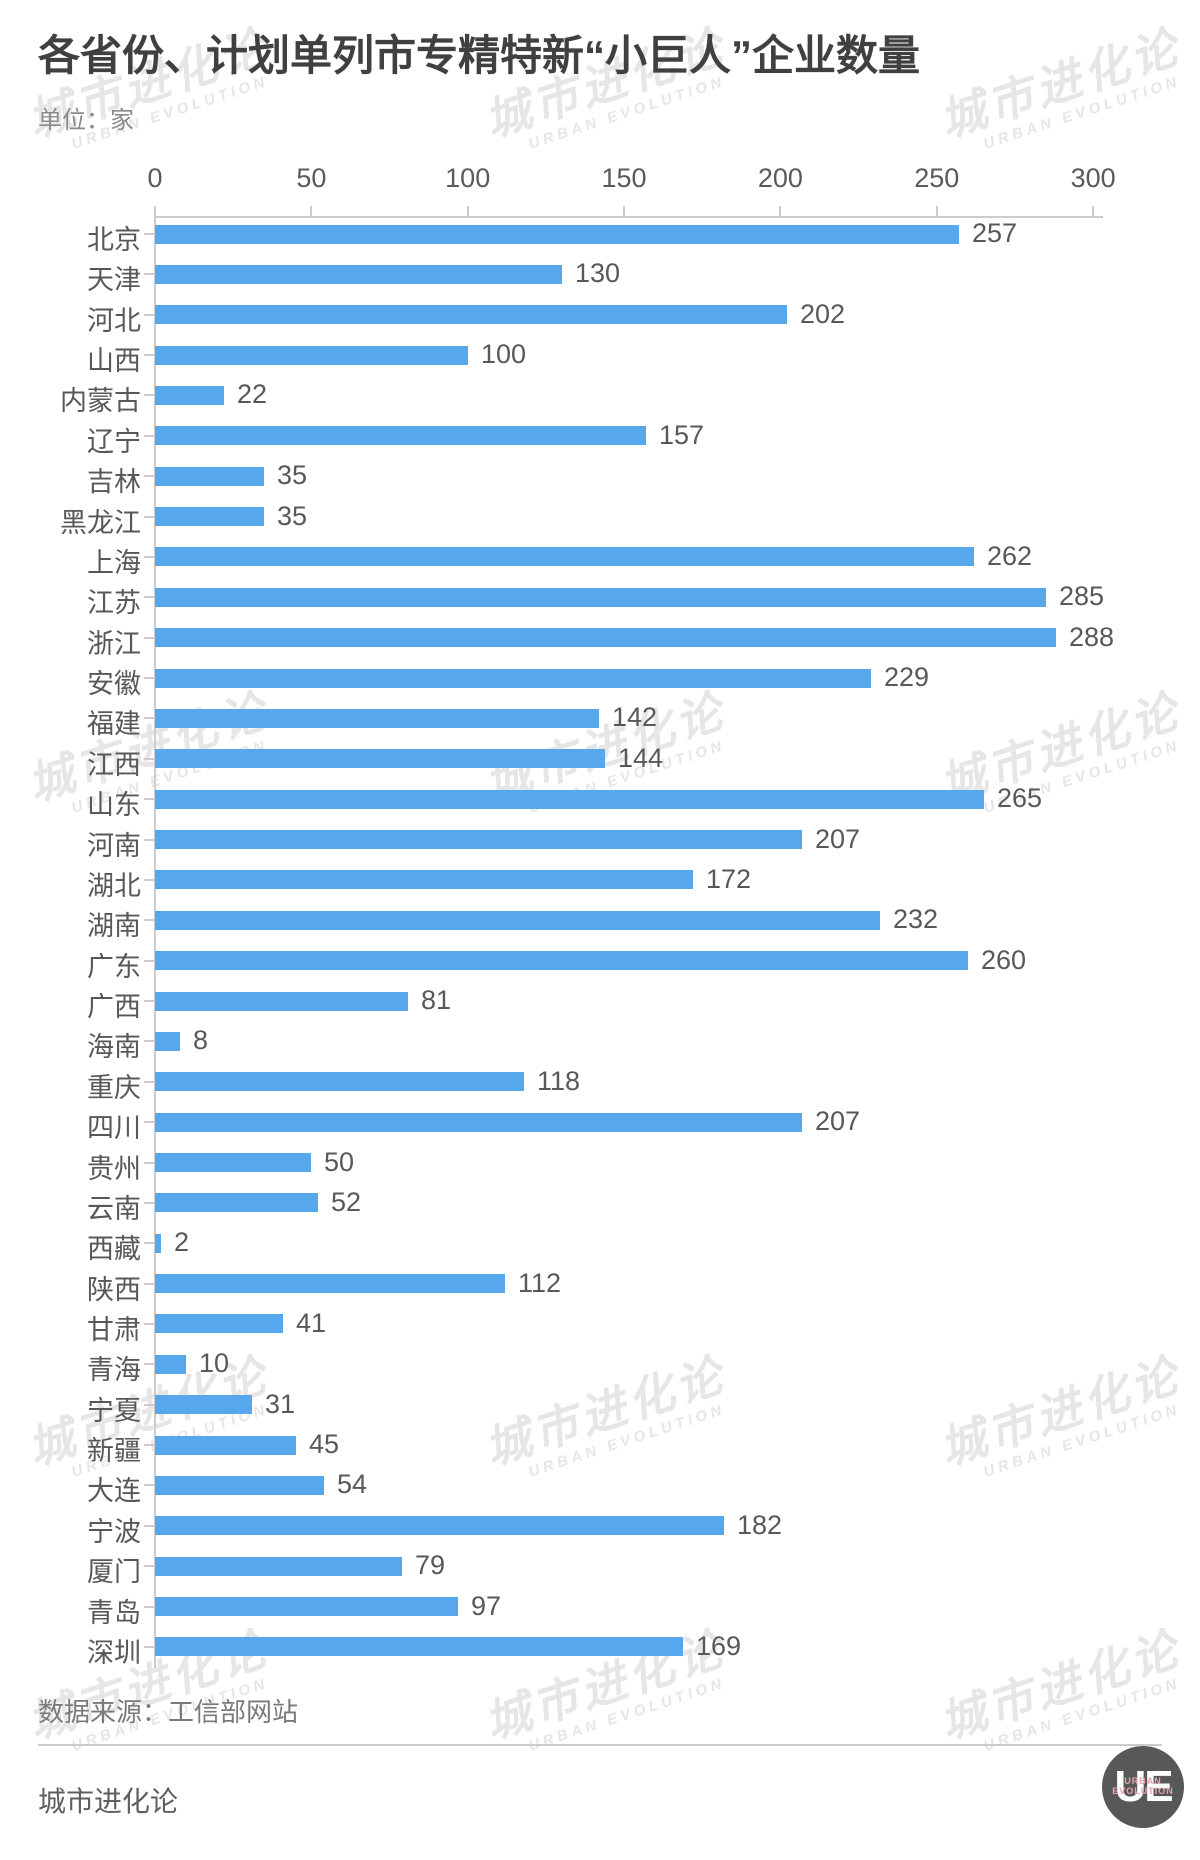 The image size is (1200, 1860). Describe the element at coordinates (339, 1161) in the screenshot. I see `value-label: 50` at that location.